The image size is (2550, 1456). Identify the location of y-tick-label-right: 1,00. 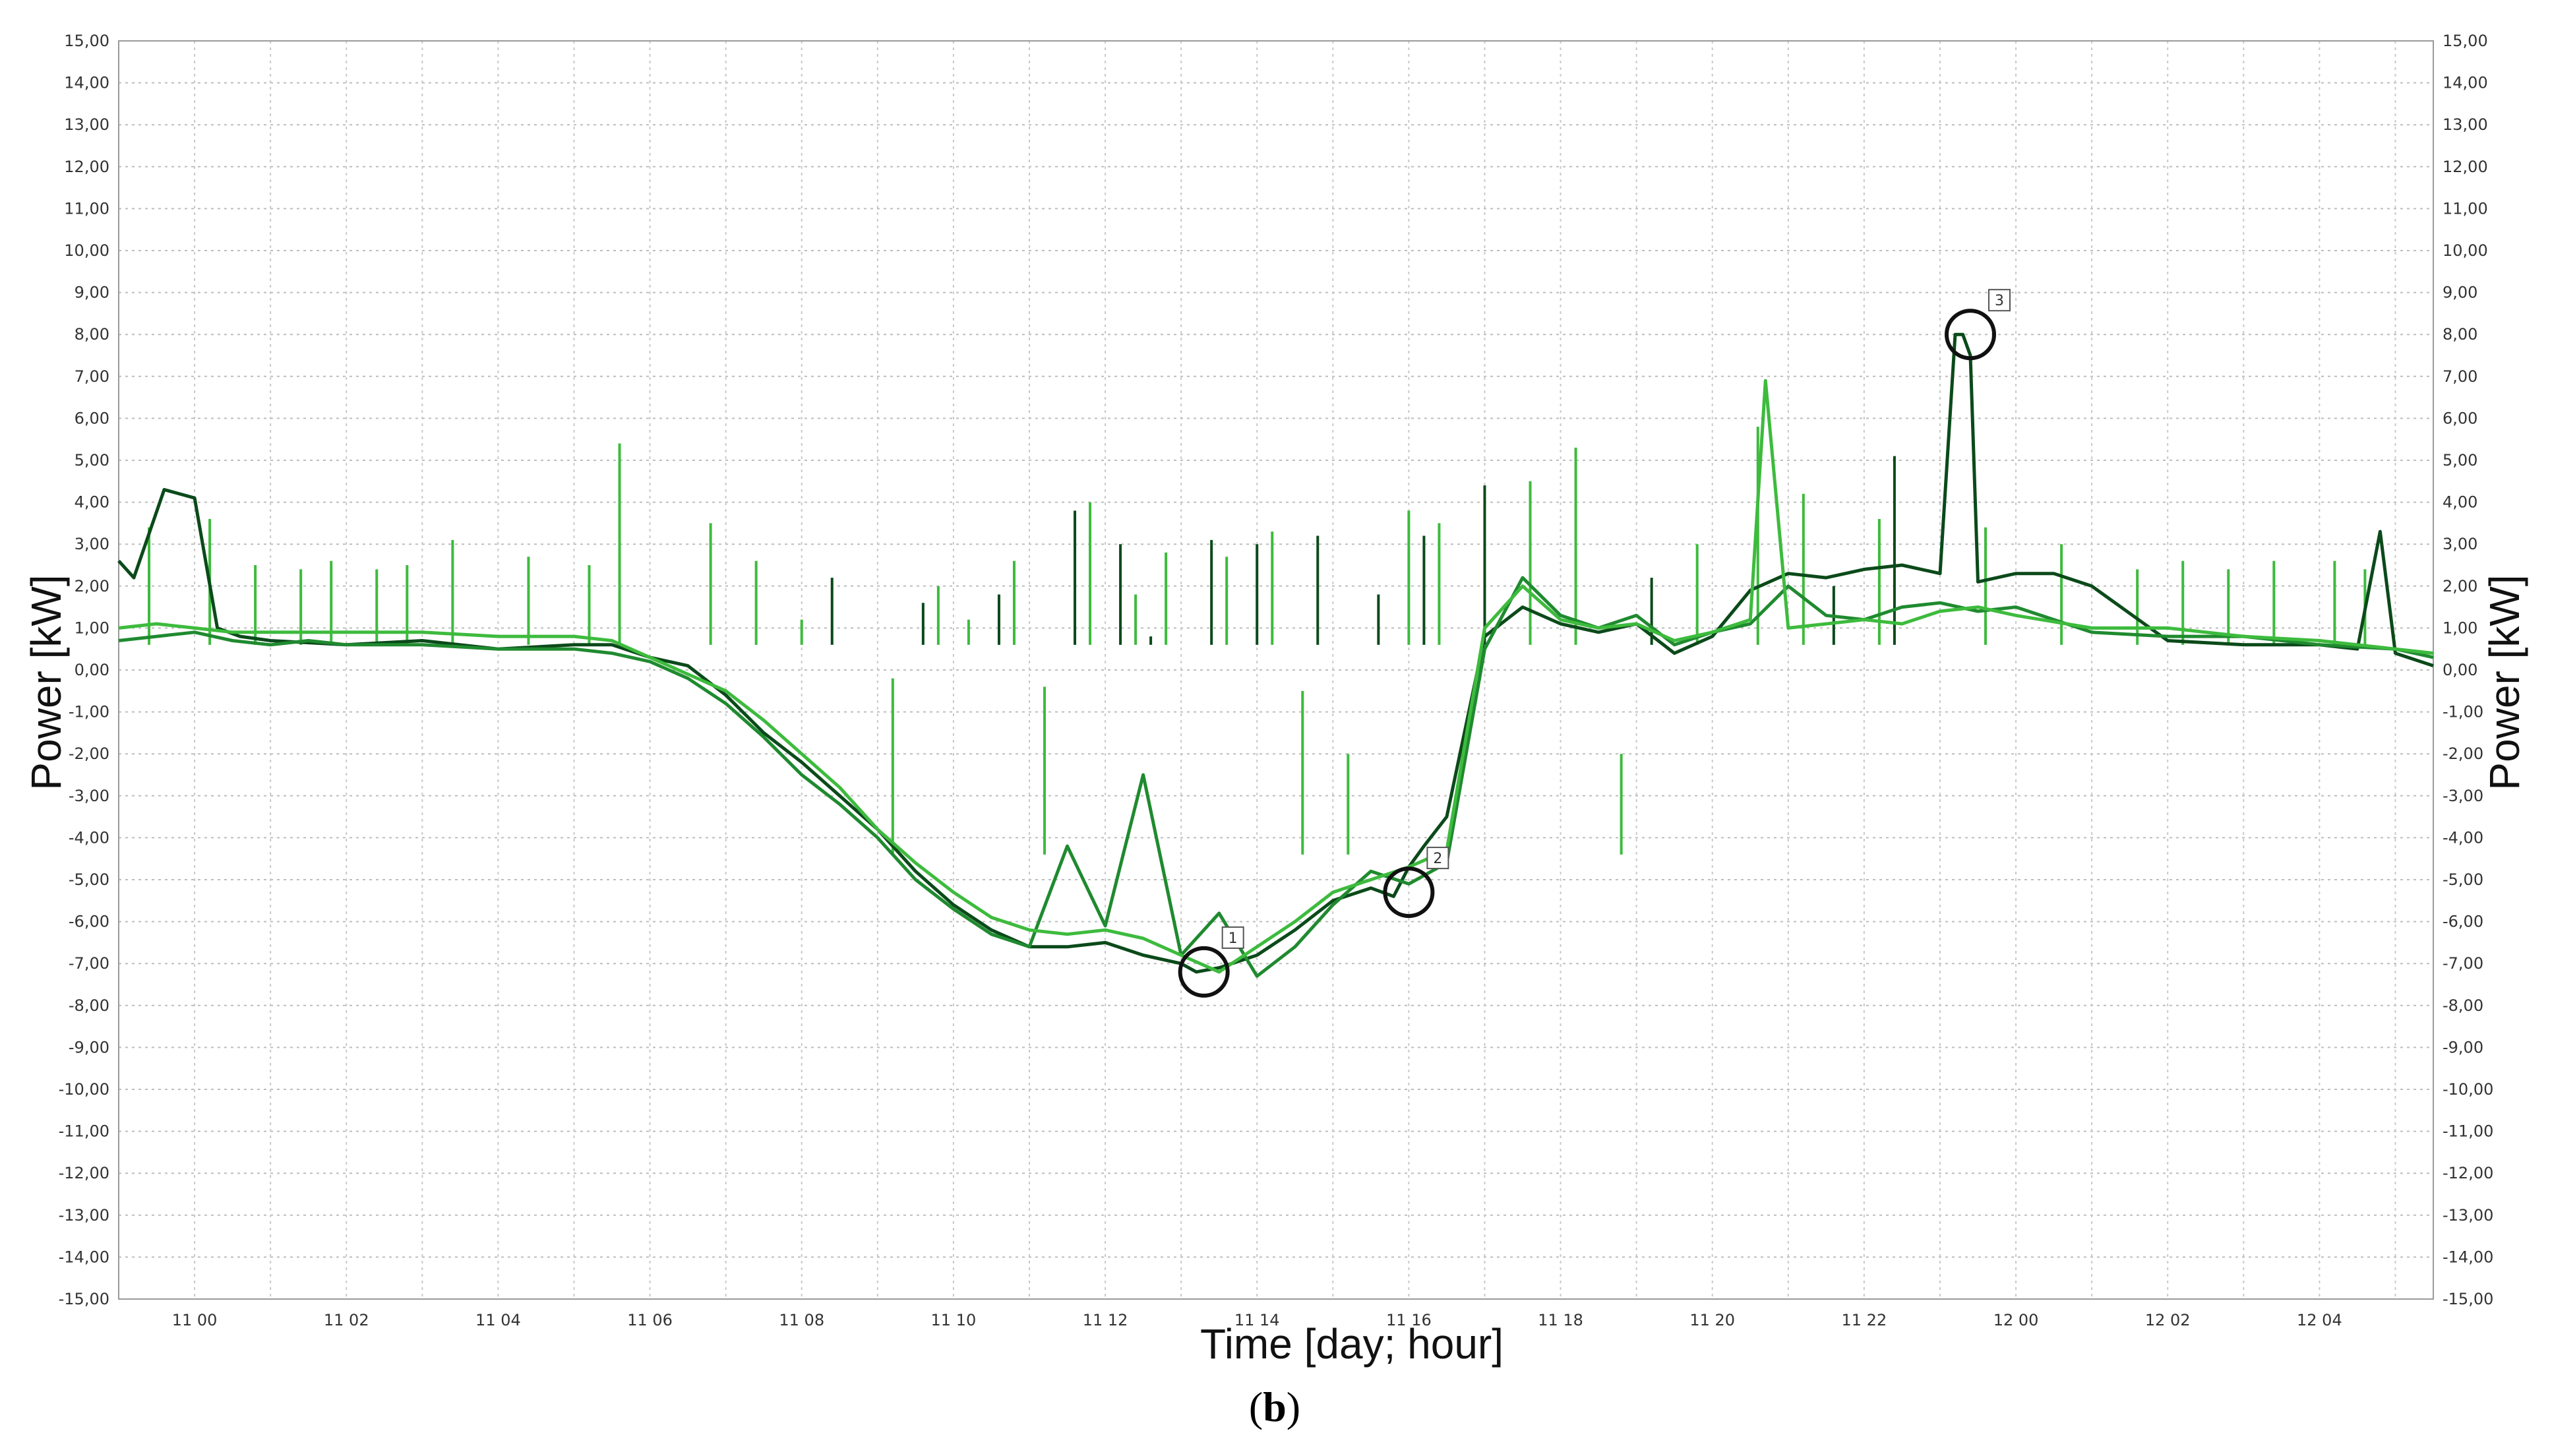
(2460, 628).